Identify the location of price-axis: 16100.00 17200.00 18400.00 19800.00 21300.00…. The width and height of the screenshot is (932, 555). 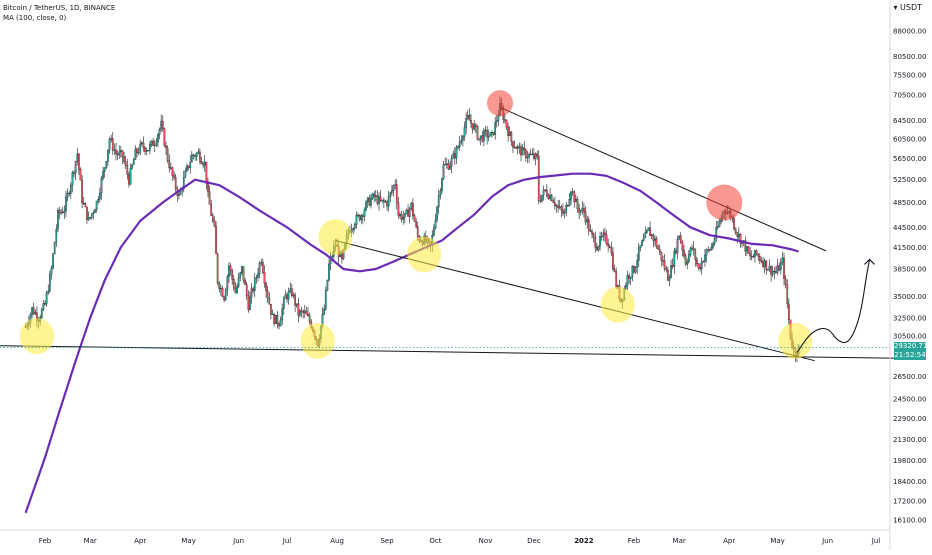
(907, 275).